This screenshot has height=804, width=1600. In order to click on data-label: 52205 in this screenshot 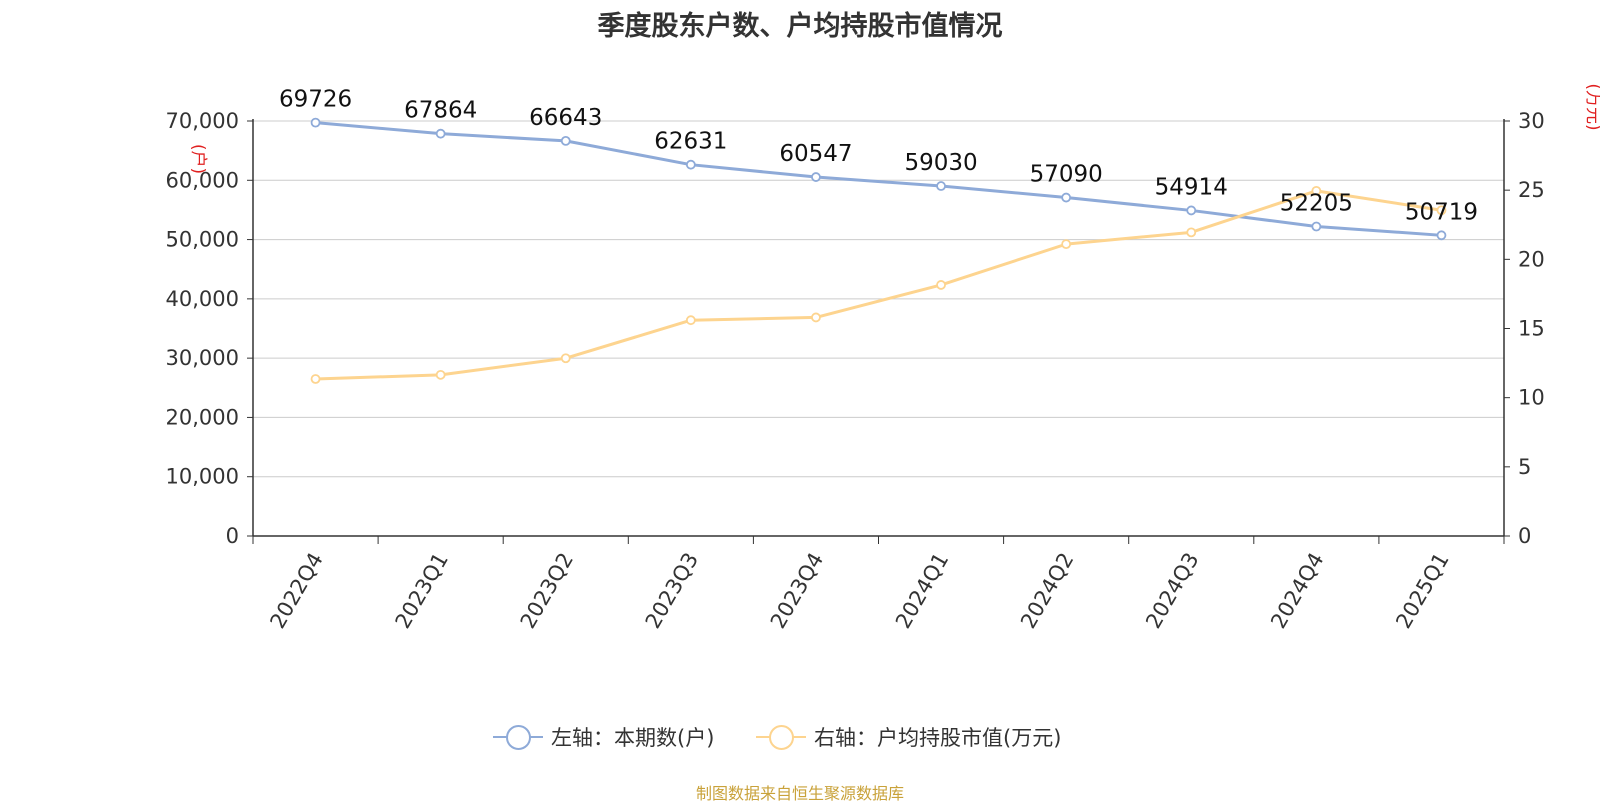, I will do `click(1316, 203)`.